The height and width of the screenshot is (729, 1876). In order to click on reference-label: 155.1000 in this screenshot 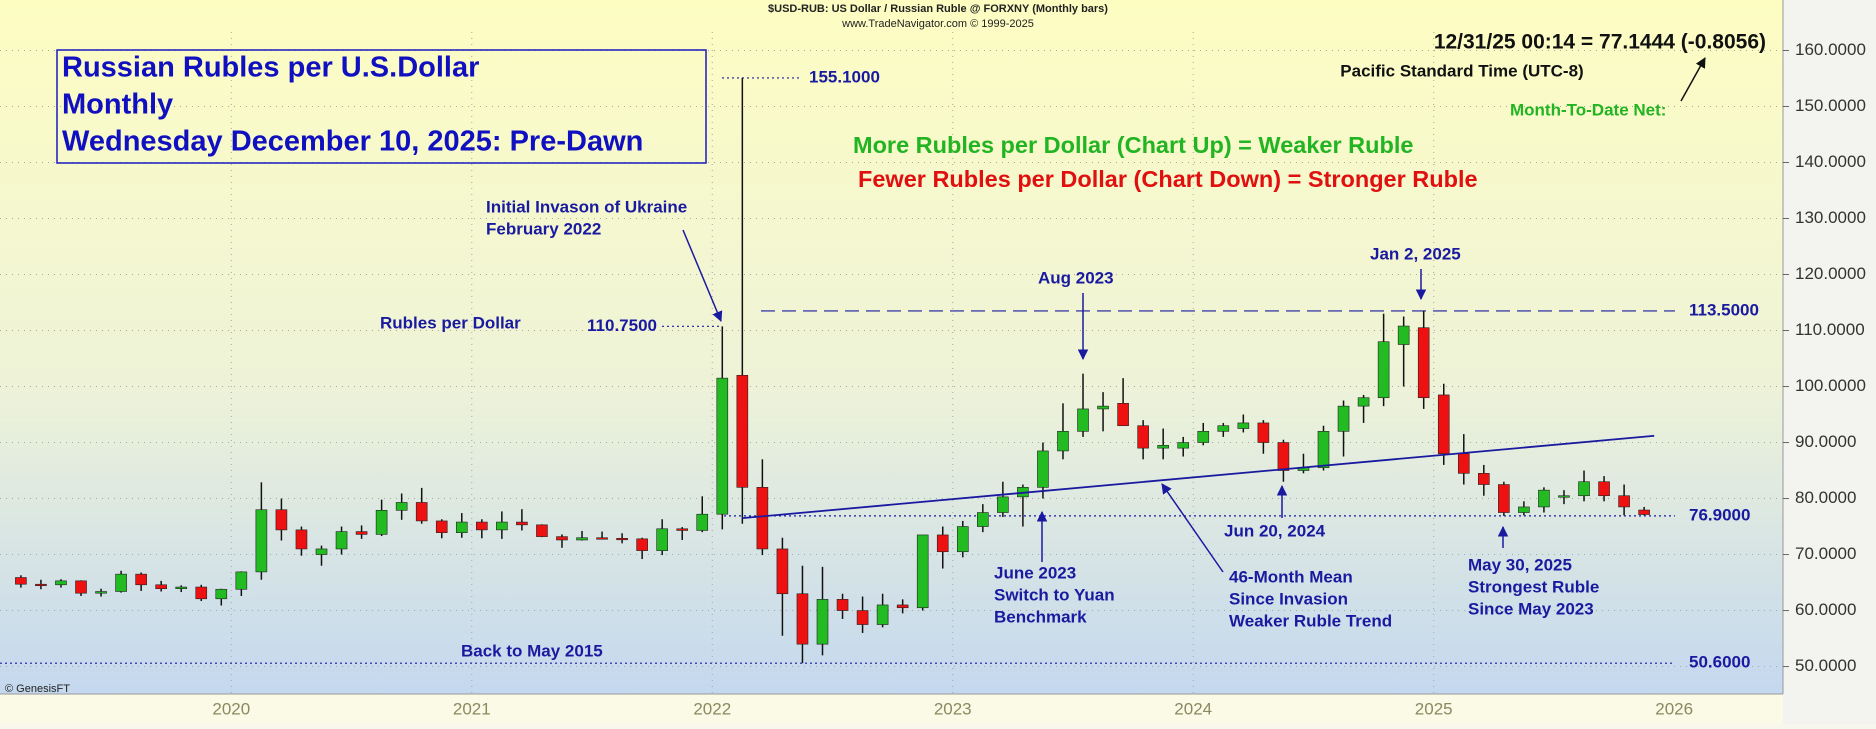, I will do `click(844, 76)`.